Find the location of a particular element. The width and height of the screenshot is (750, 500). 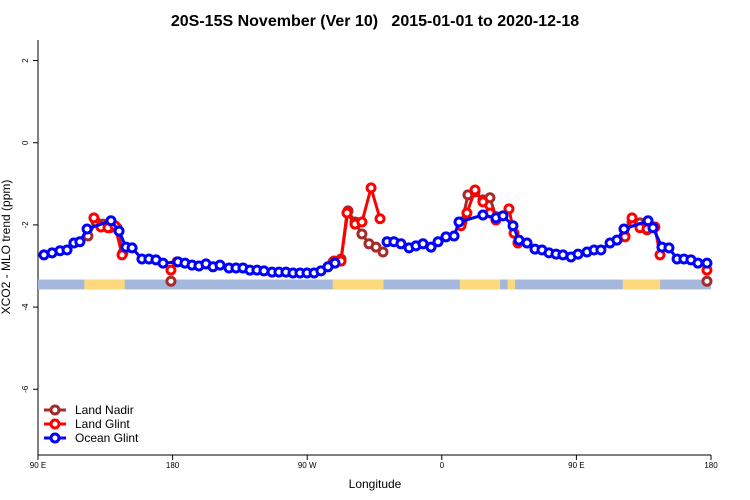

legend-label: Land Glint is located at coordinates (102, 424).